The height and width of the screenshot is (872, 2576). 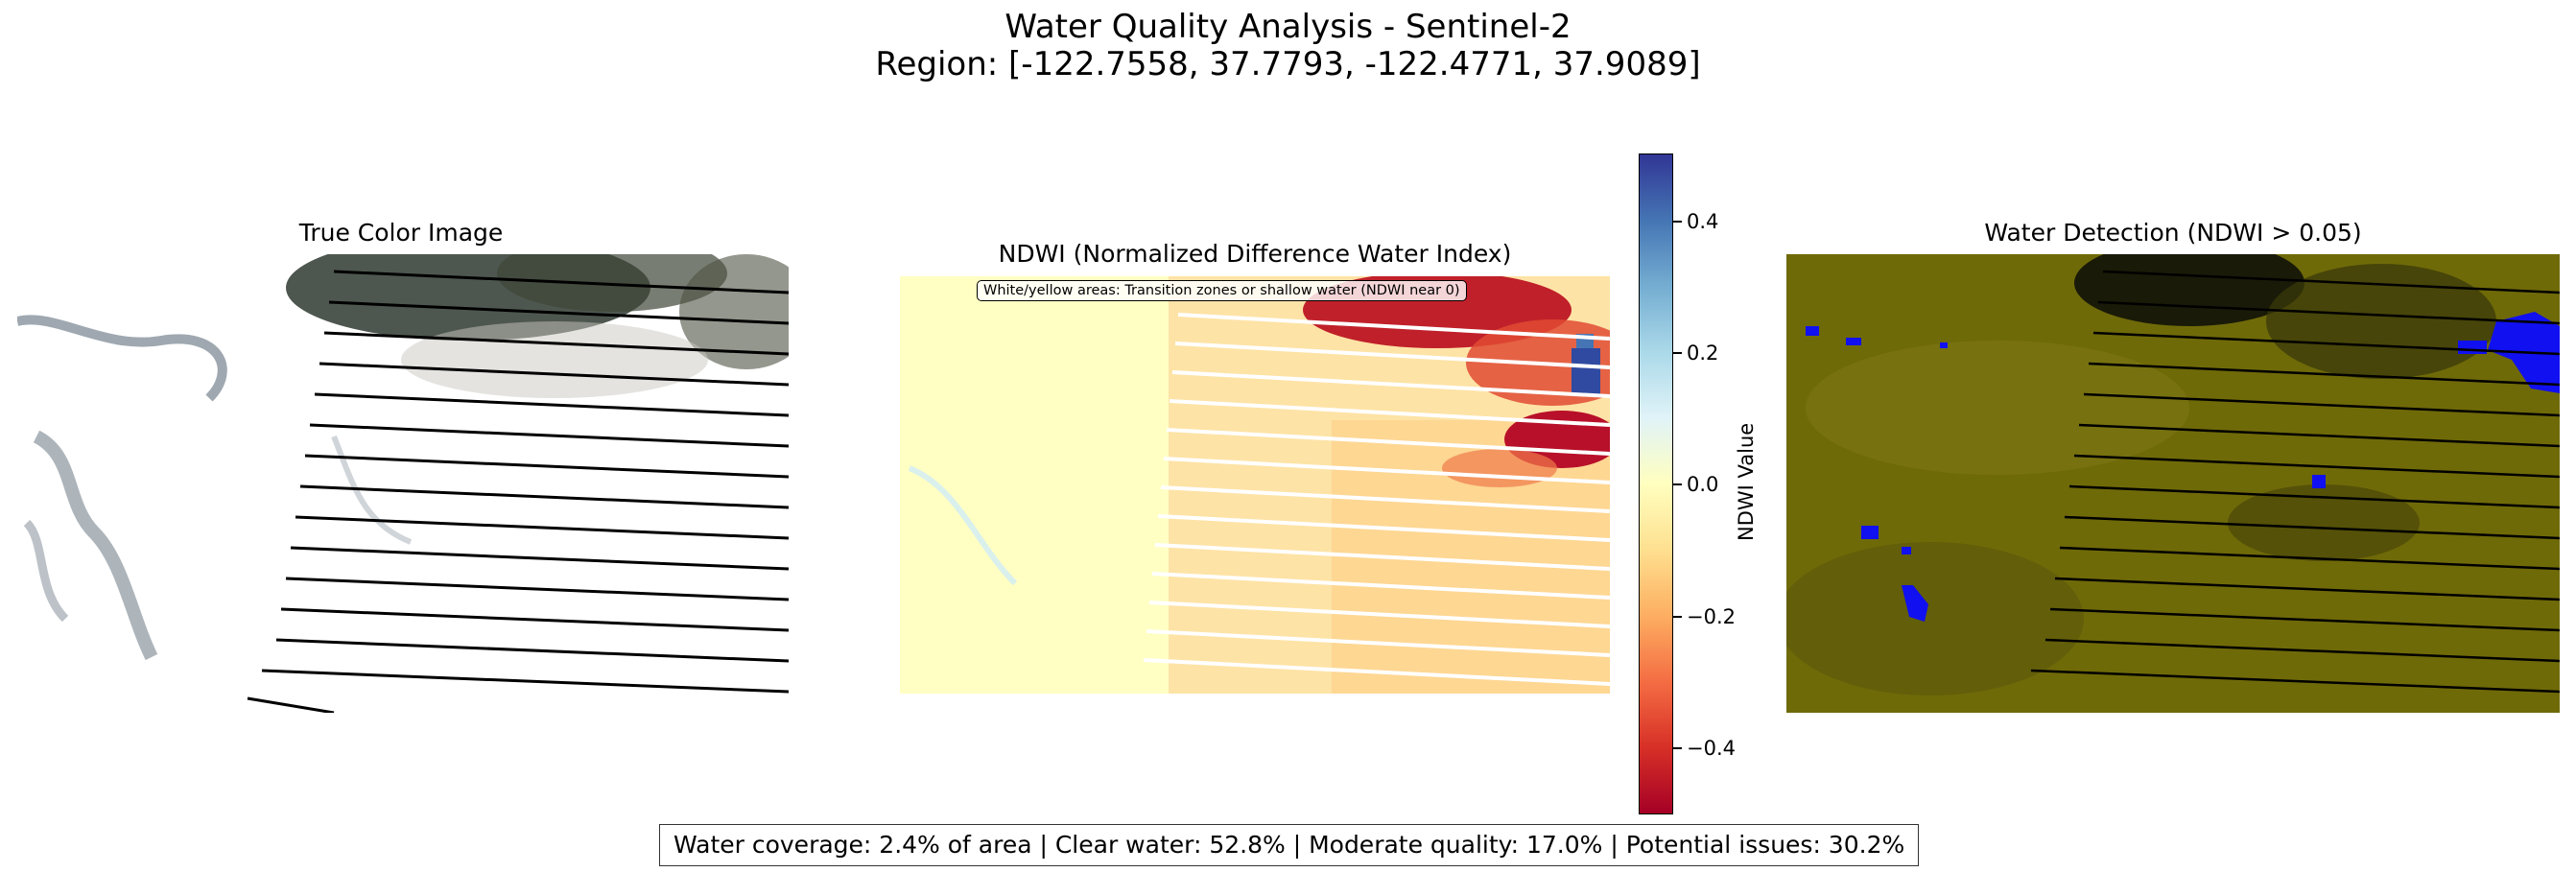 What do you see at coordinates (1288, 27) in the screenshot?
I see `figure-title-line1: Water Quality Analysis - Sentinel-2` at bounding box center [1288, 27].